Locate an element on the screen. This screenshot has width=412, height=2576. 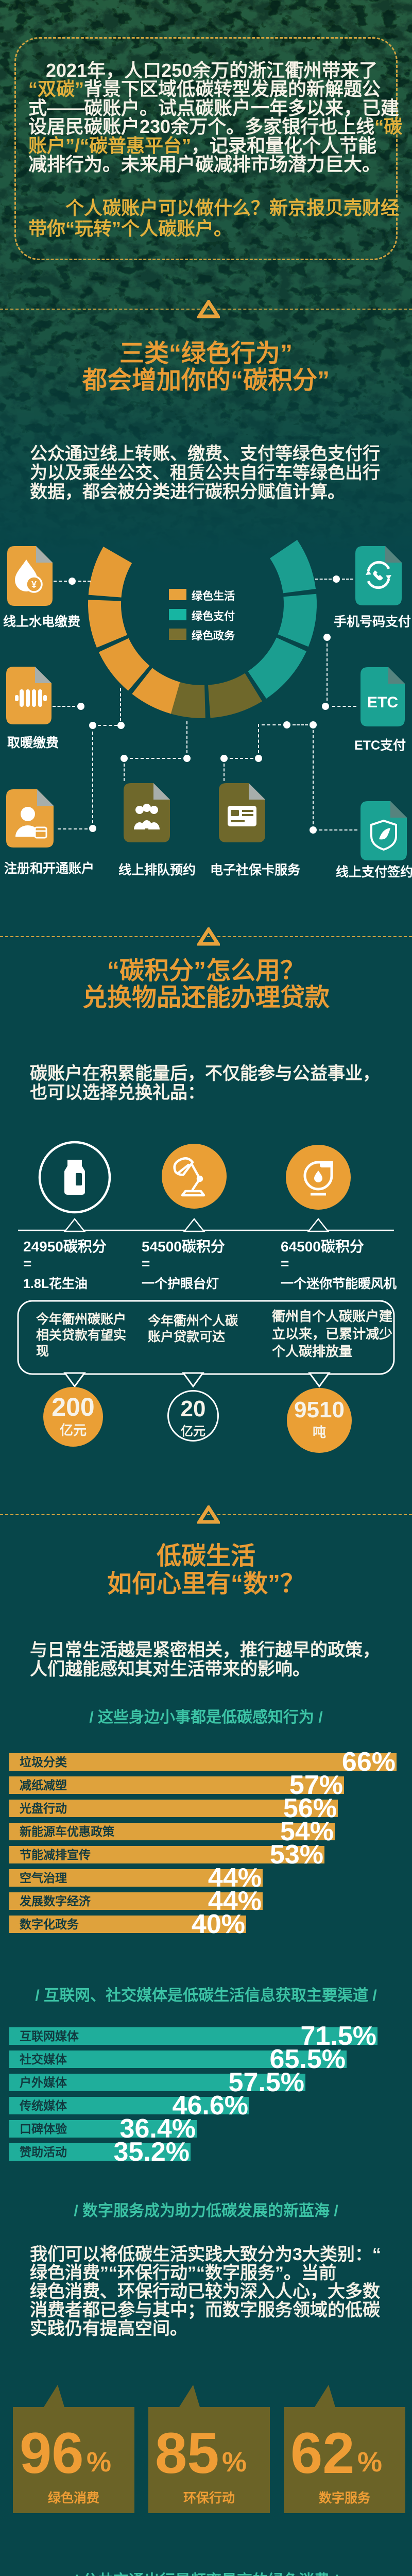
svg-text: 数字服务 is located at coordinates (344, 2497).